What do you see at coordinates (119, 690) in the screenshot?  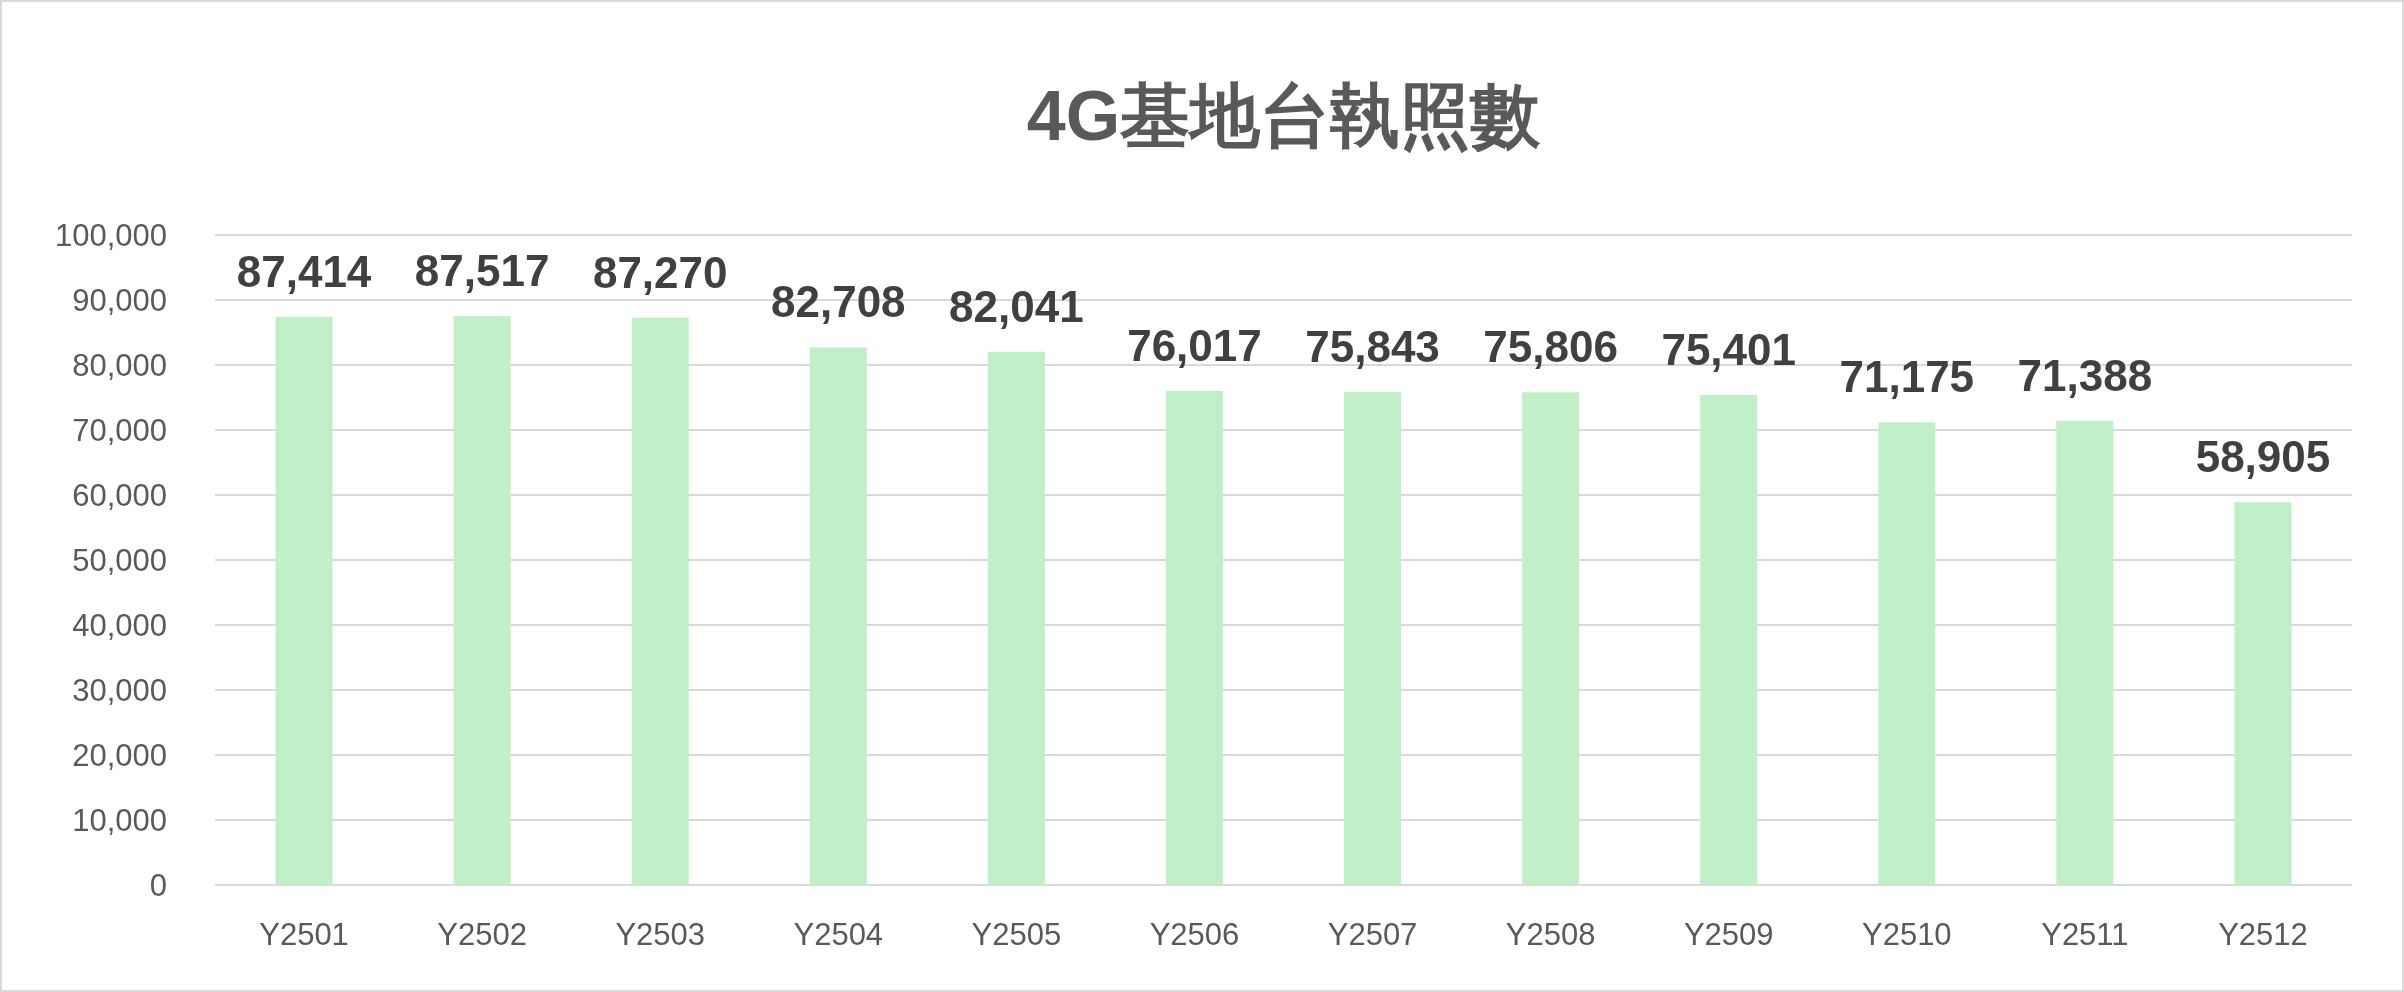 I see `y-tick-label: 30,000` at bounding box center [119, 690].